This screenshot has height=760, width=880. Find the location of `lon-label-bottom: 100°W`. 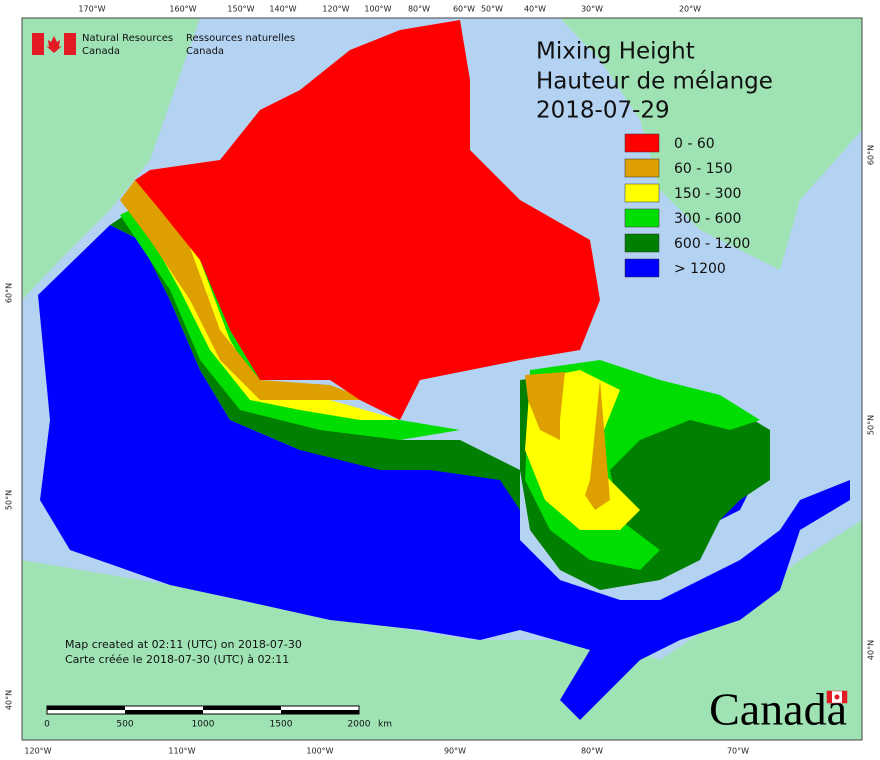

lon-label-bottom: 100°W is located at coordinates (319, 751).